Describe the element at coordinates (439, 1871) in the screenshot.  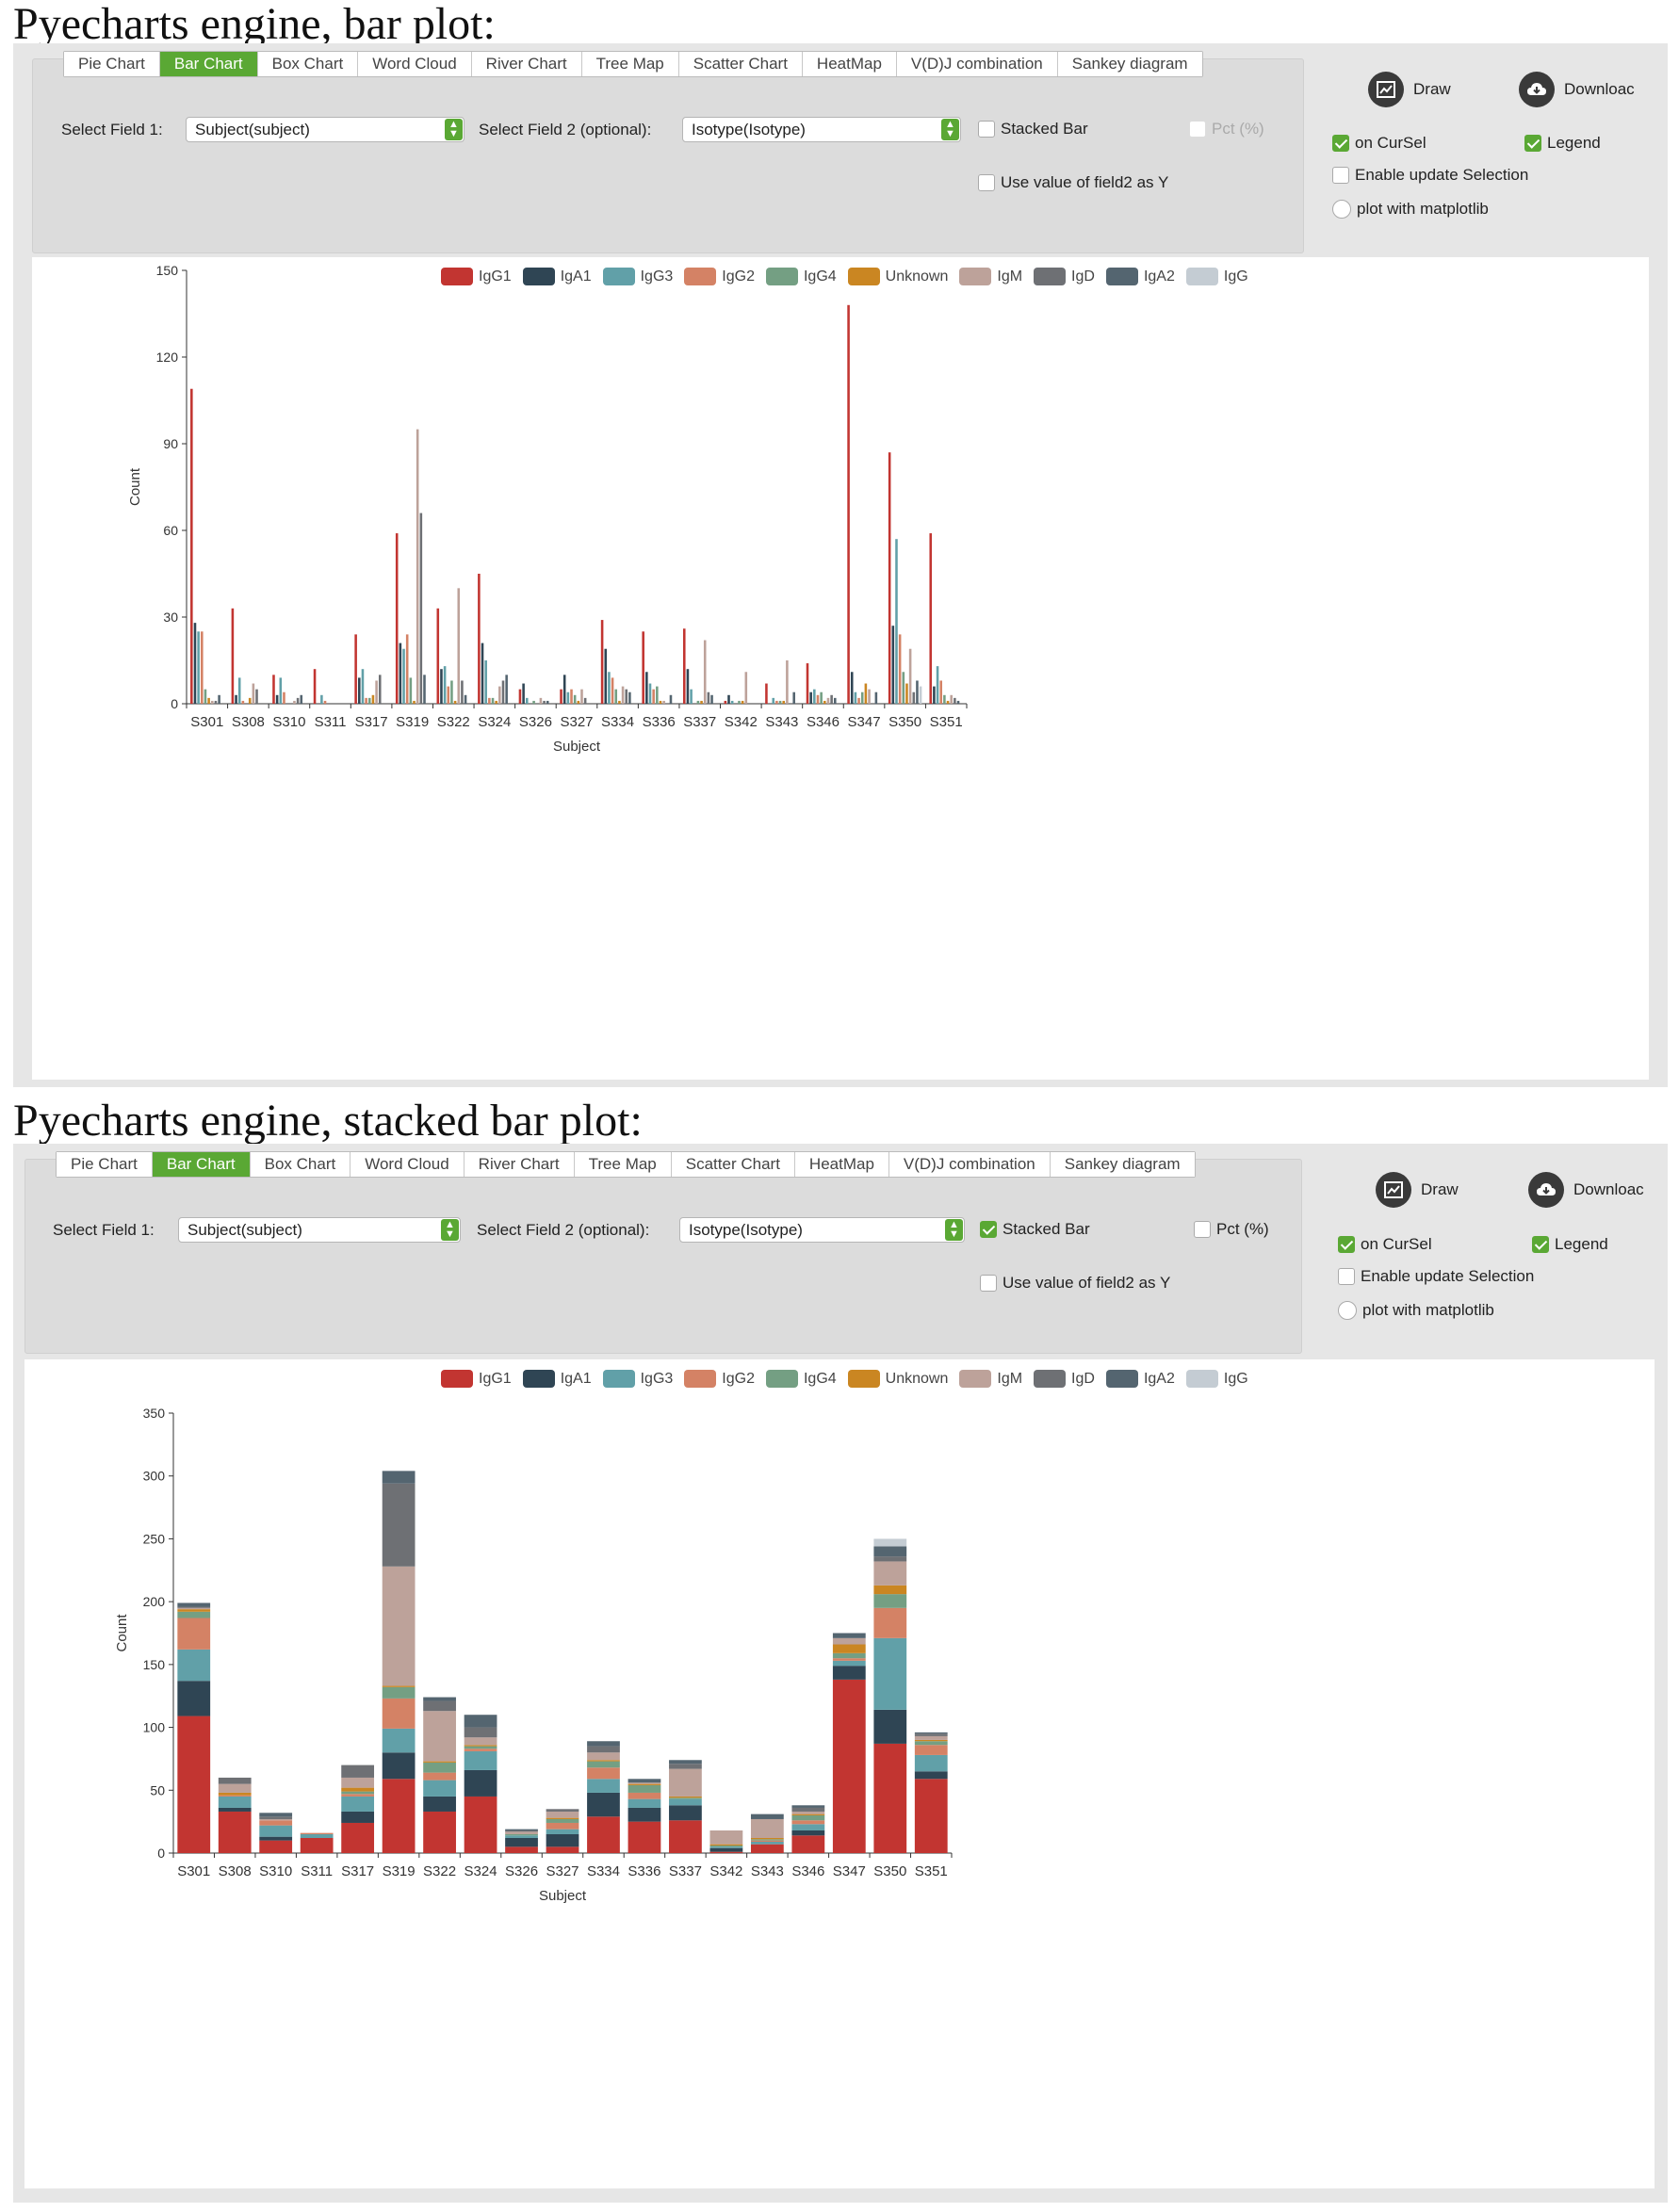
I see `x-tick-label: S322` at that location.